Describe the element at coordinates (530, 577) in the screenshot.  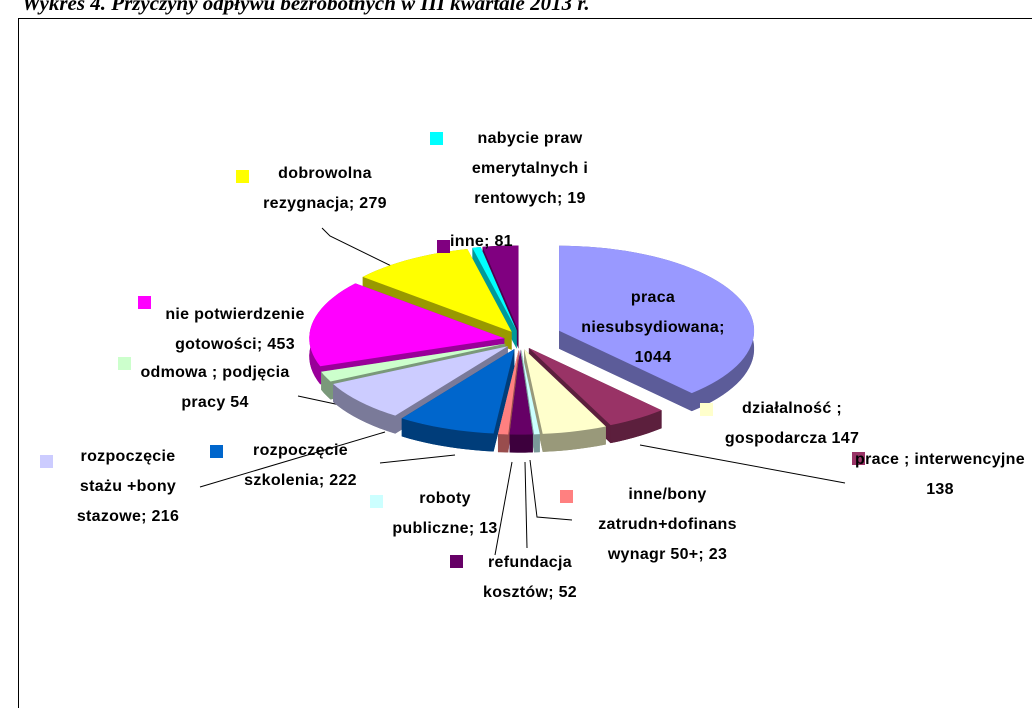
I see `data-label: refundacja kosztów; 52` at that location.